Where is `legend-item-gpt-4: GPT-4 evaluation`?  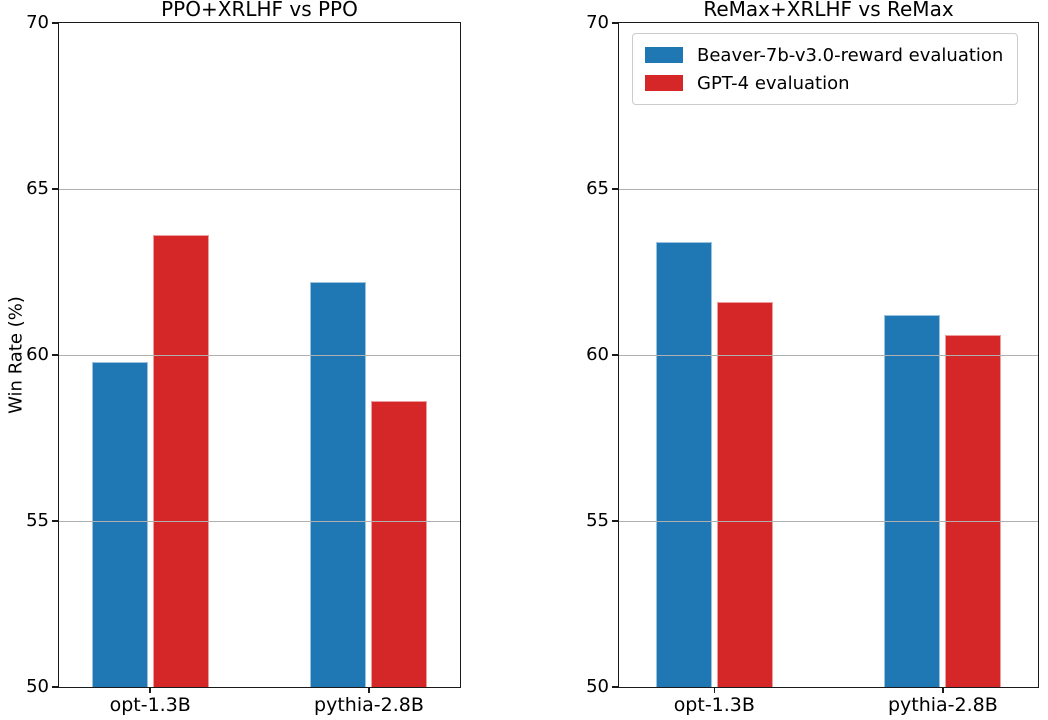
legend-item-gpt-4: GPT-4 evaluation is located at coordinates (824, 83).